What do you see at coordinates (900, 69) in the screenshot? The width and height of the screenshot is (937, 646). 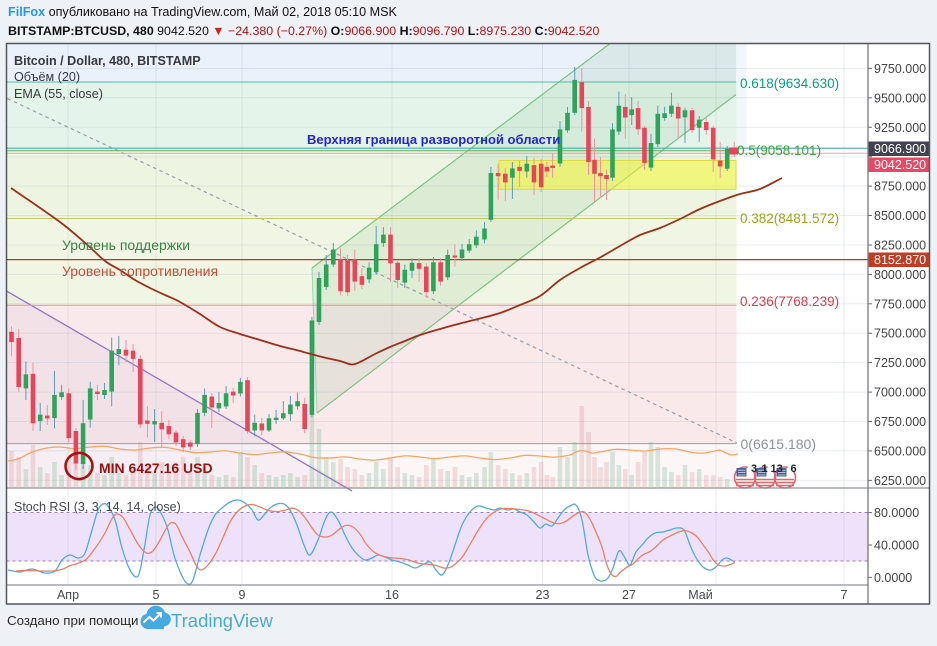 I see `svg-text: 9750.000` at bounding box center [900, 69].